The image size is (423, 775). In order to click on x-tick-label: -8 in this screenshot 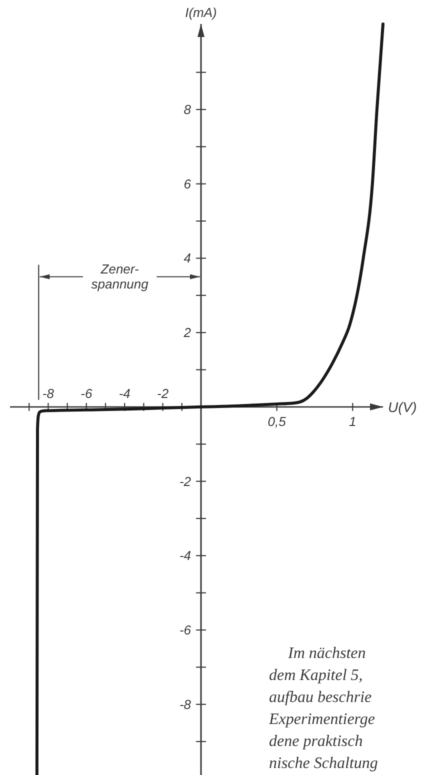, I will do `click(48, 393)`.